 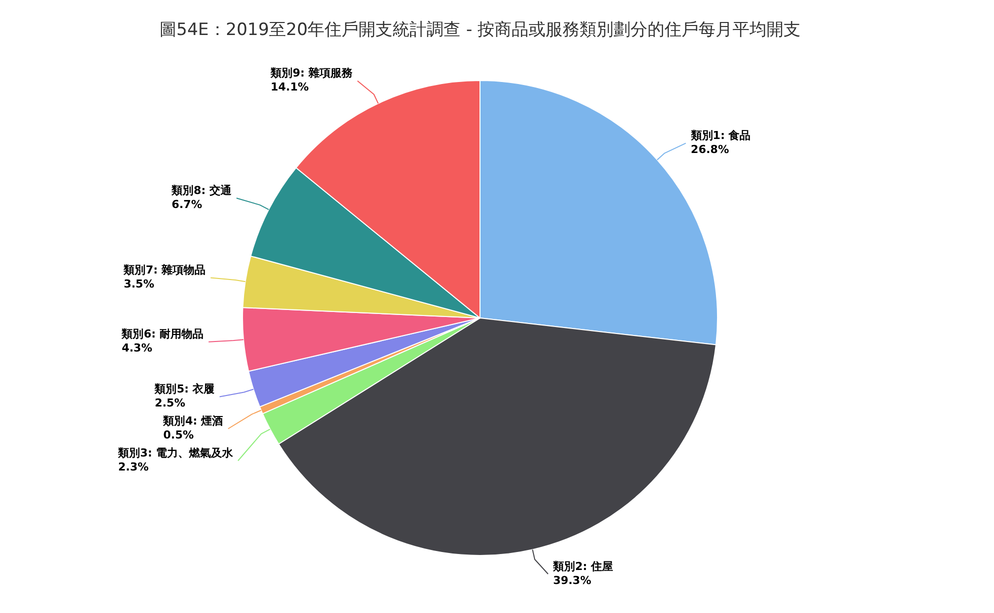 I want to click on slice-label: 類別1: 食品, so click(x=720, y=135).